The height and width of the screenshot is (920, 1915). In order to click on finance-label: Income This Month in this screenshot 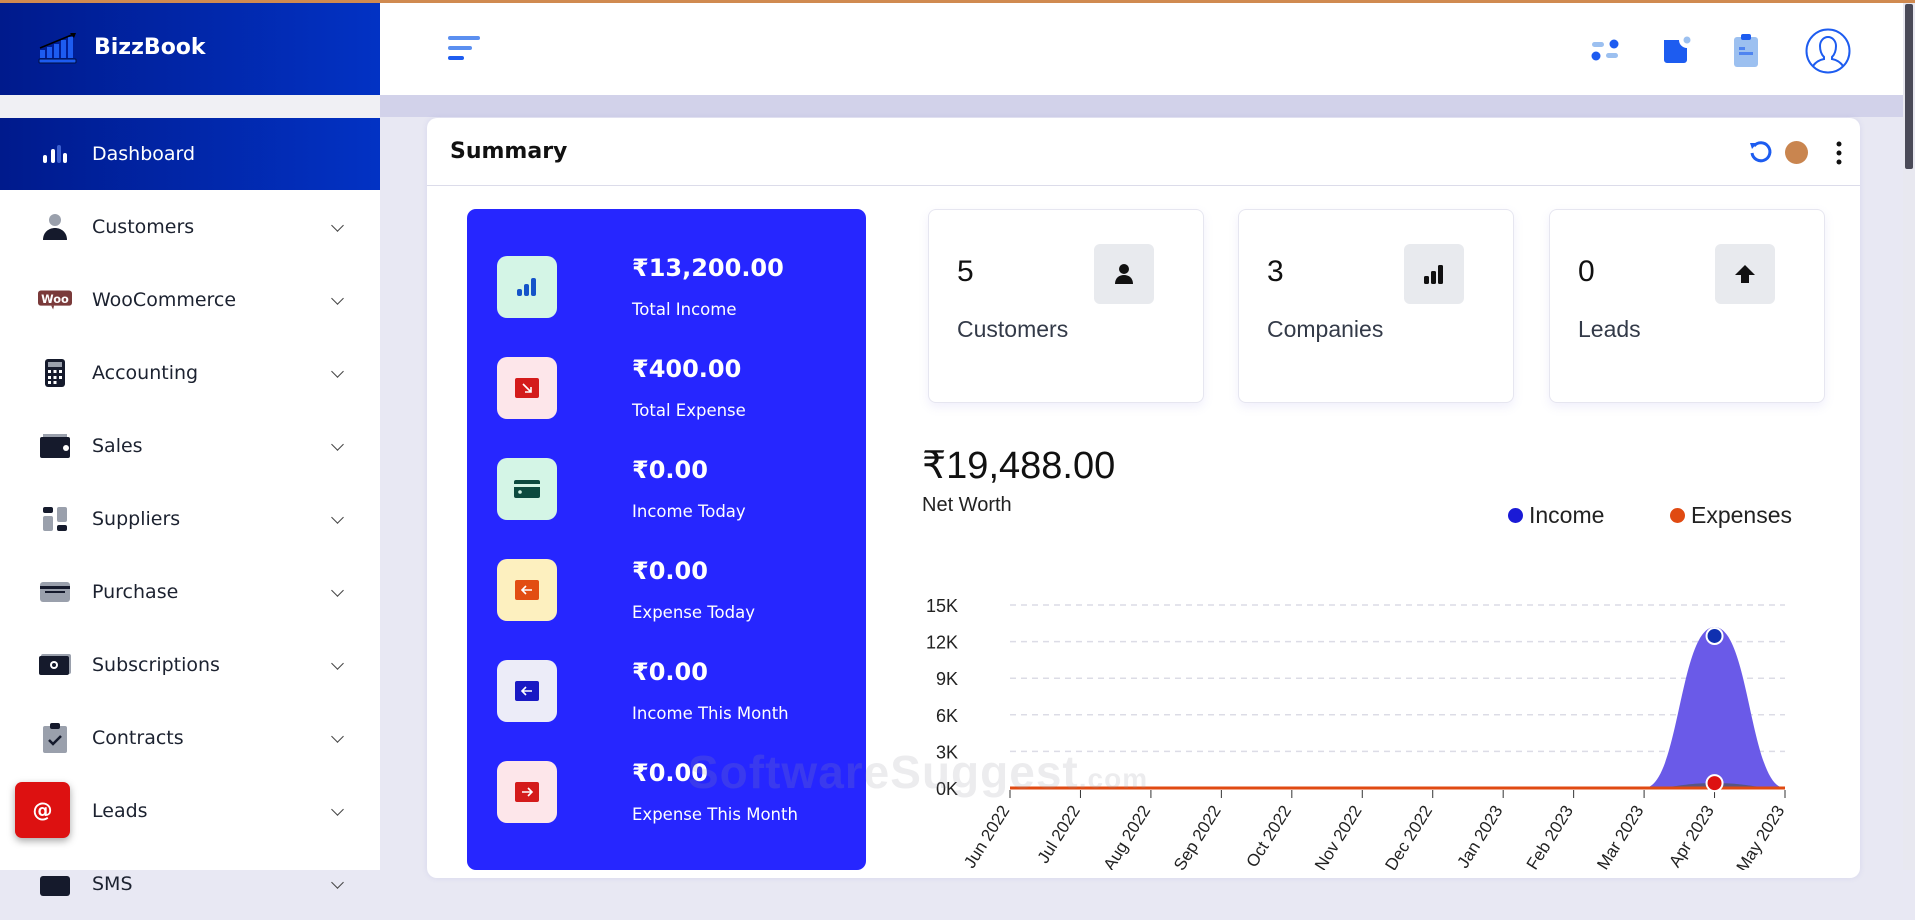, I will do `click(710, 713)`.